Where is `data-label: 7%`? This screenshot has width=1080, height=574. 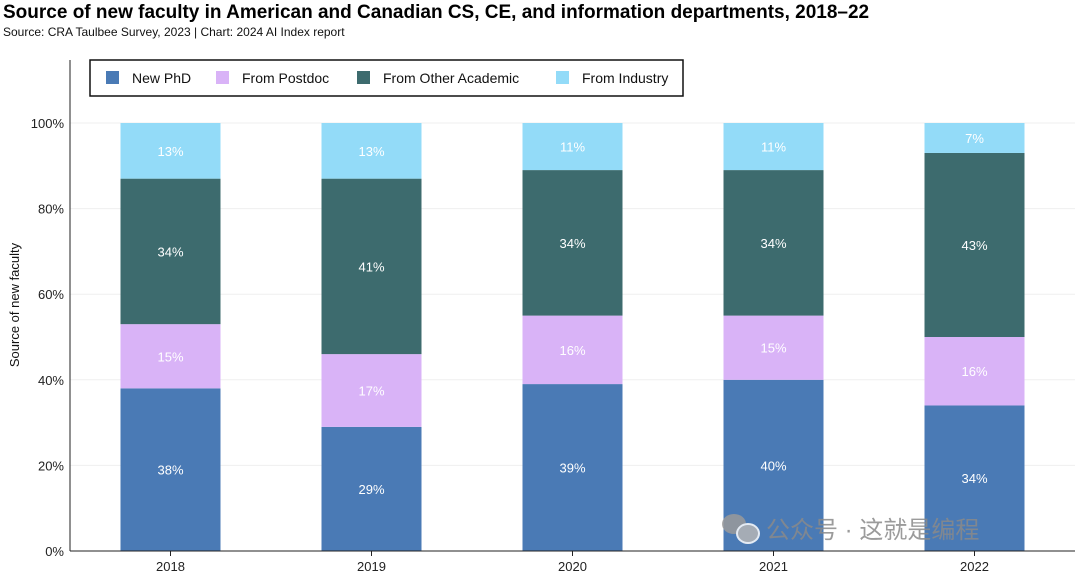
data-label: 7% is located at coordinates (974, 138).